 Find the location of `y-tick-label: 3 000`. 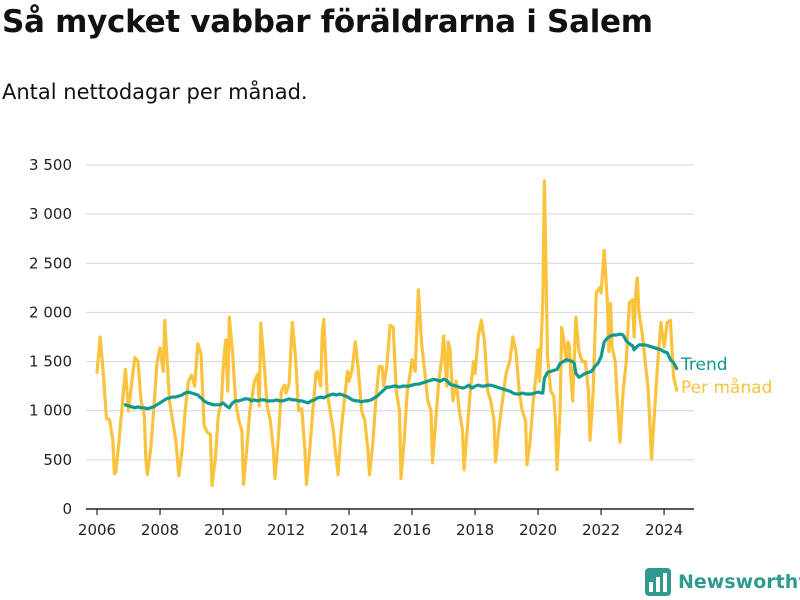

y-tick-label: 3 000 is located at coordinates (50, 214).